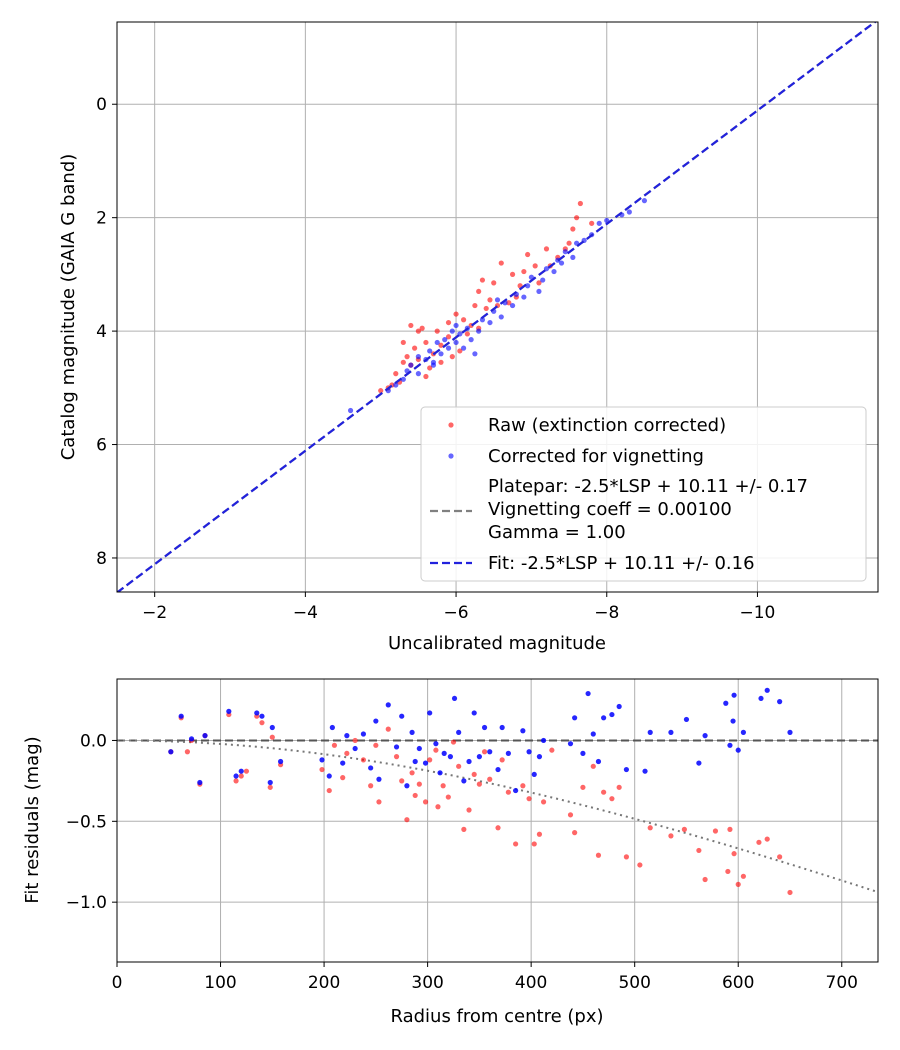  I want to click on top-x-tick-label: −2, so click(154, 613).